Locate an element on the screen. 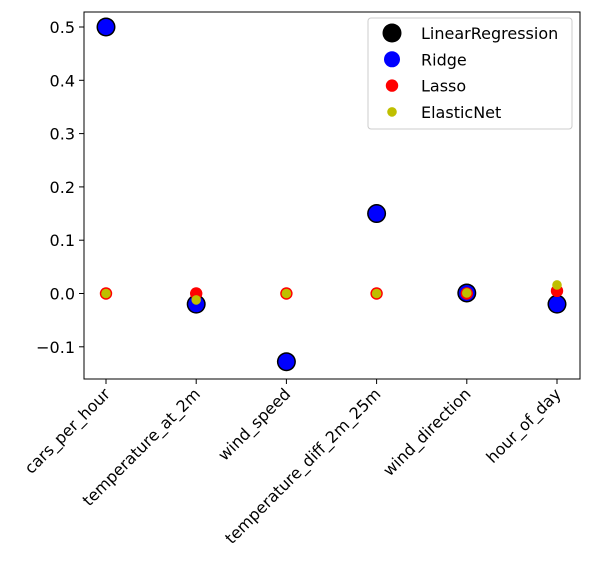 The width and height of the screenshot is (589, 568). y-tick-label: 0.0 is located at coordinates (62, 294).